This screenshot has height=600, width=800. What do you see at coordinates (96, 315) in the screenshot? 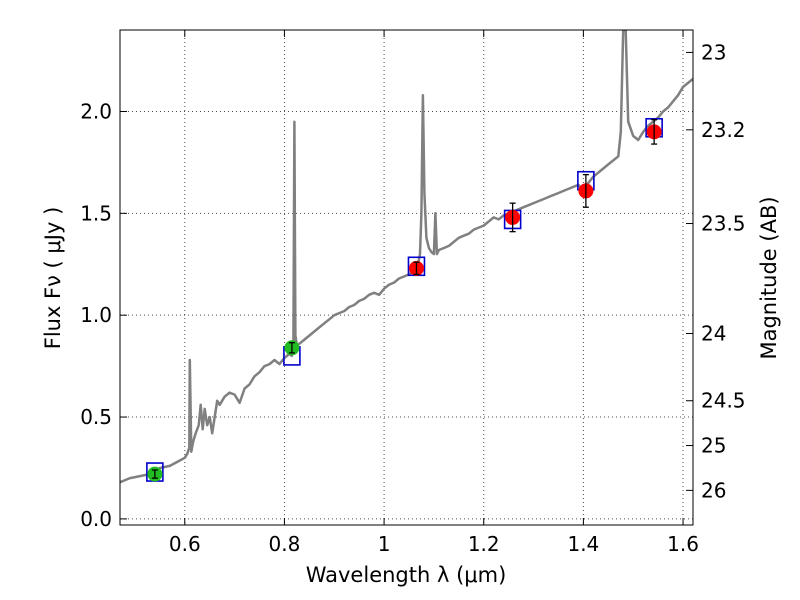
I see `y-tick-label: 1.0` at bounding box center [96, 315].